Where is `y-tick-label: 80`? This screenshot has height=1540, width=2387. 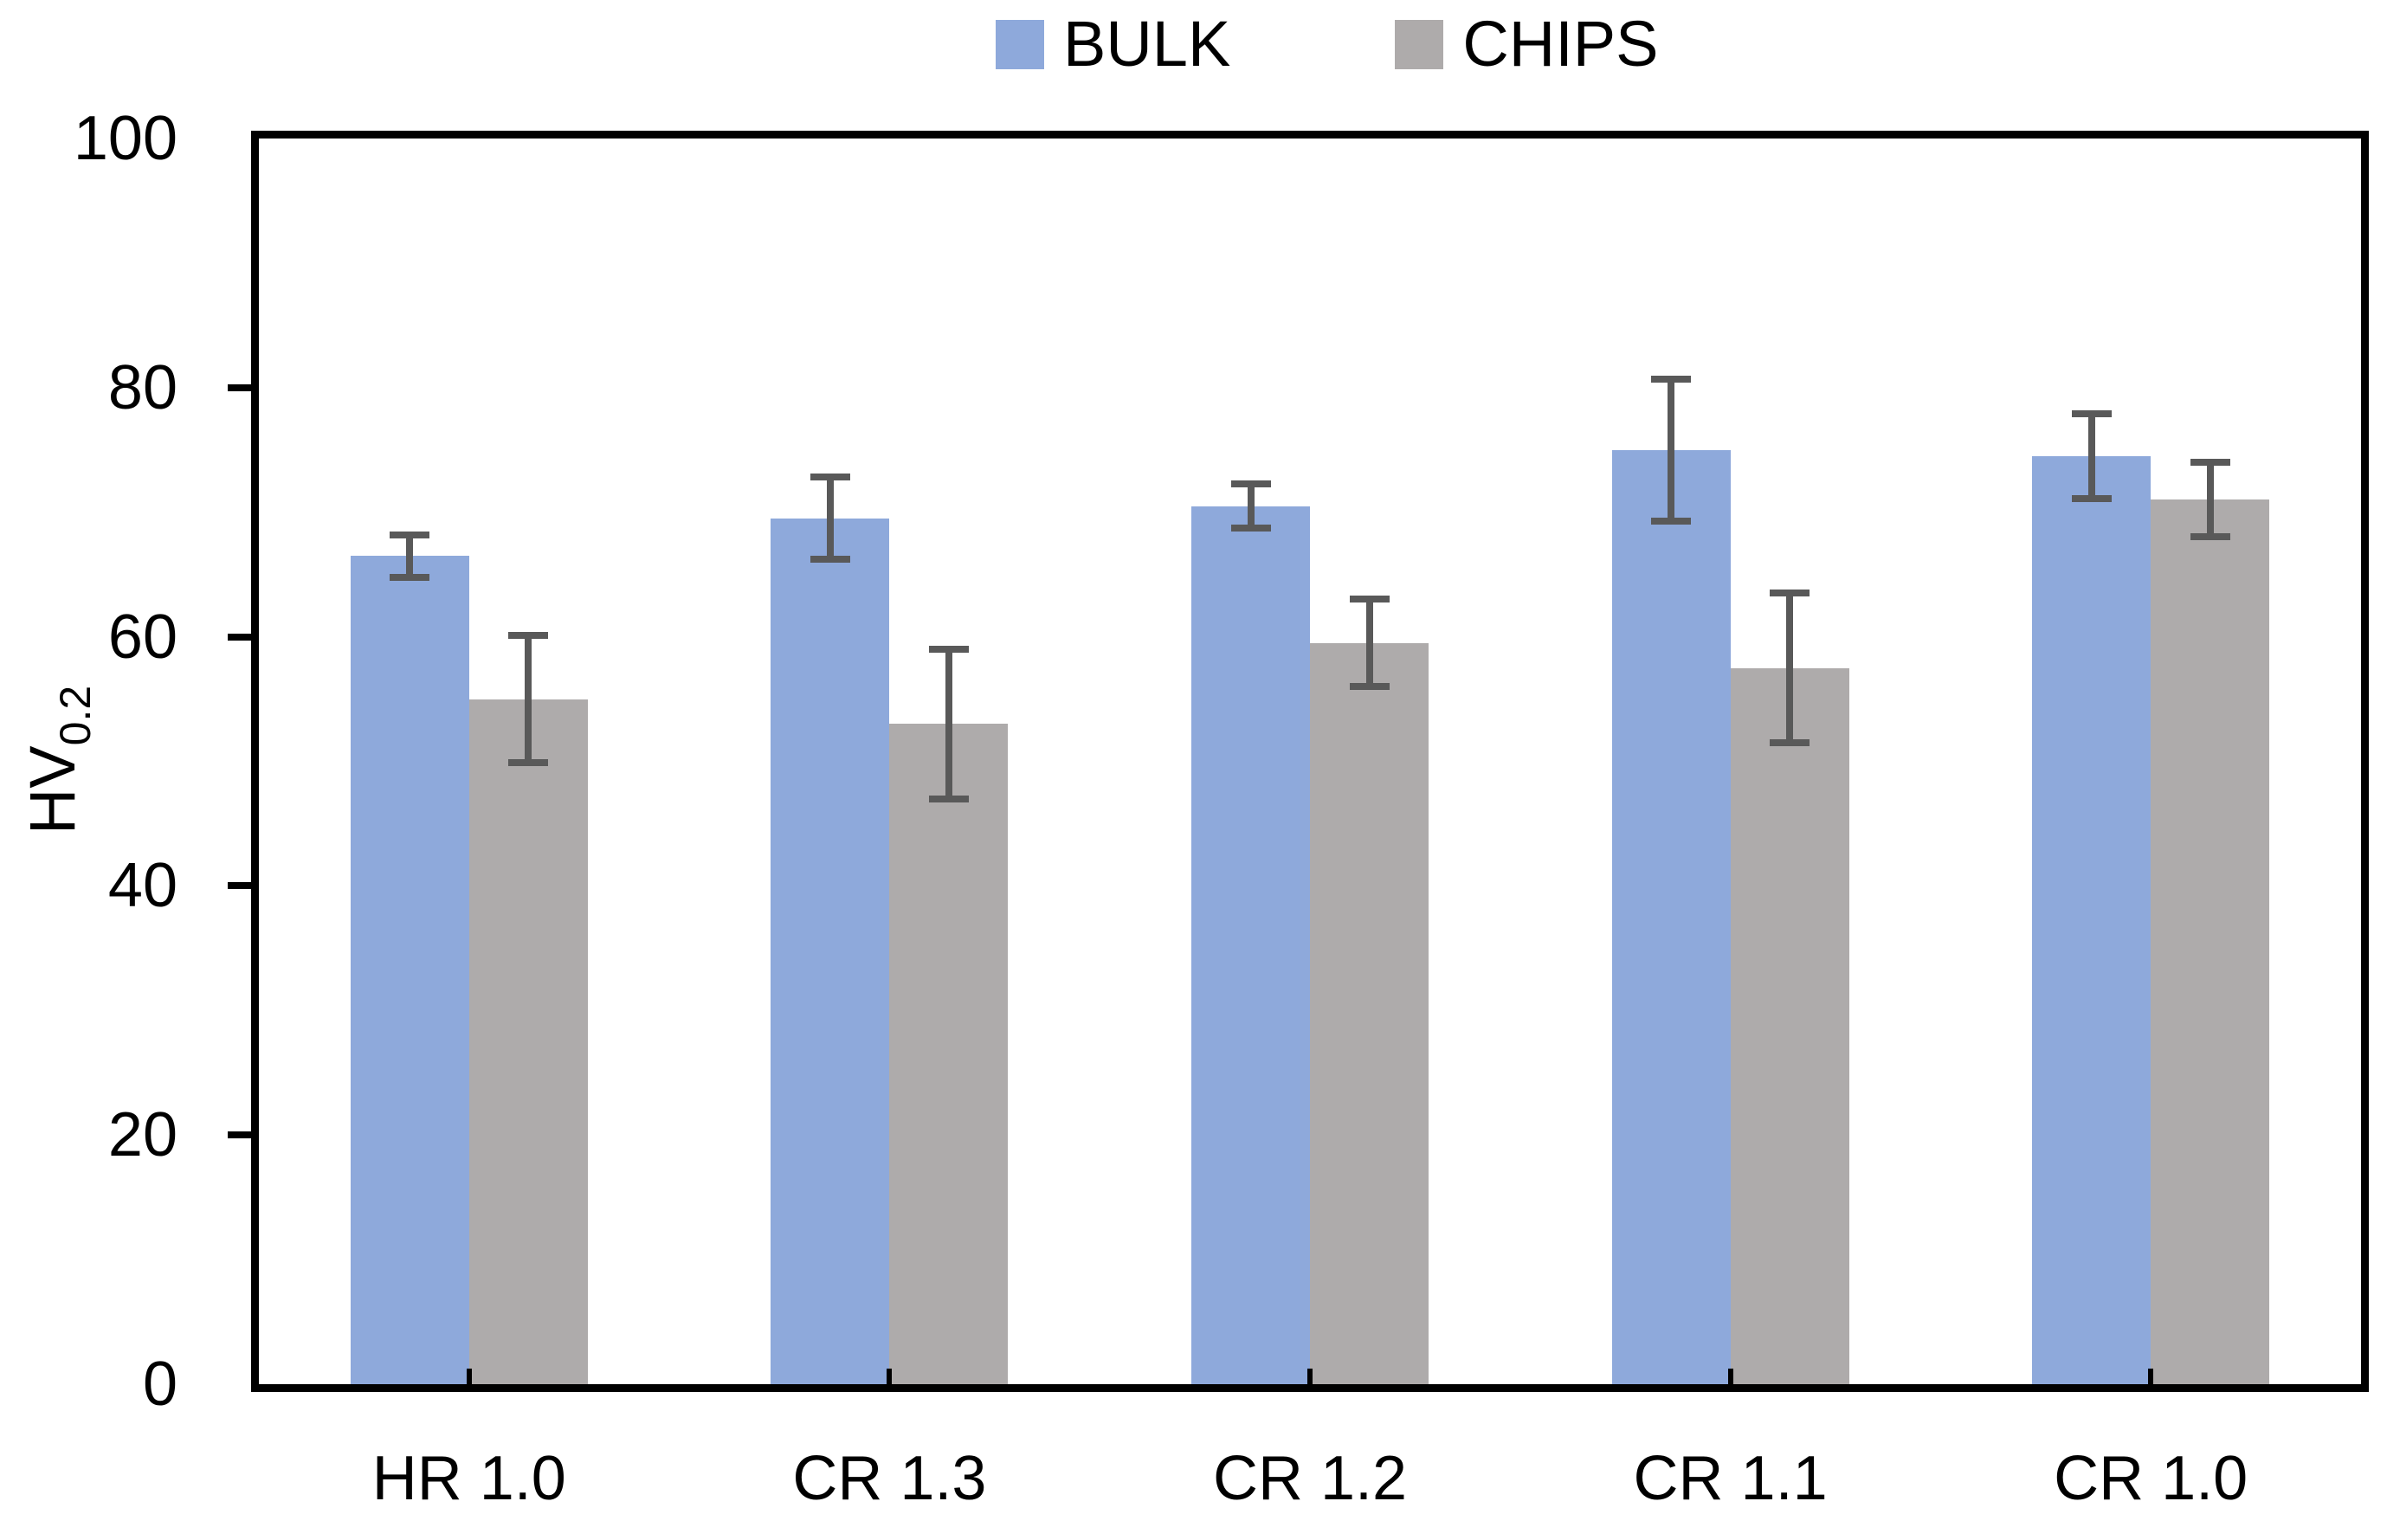
y-tick-label: 80 is located at coordinates (142, 387).